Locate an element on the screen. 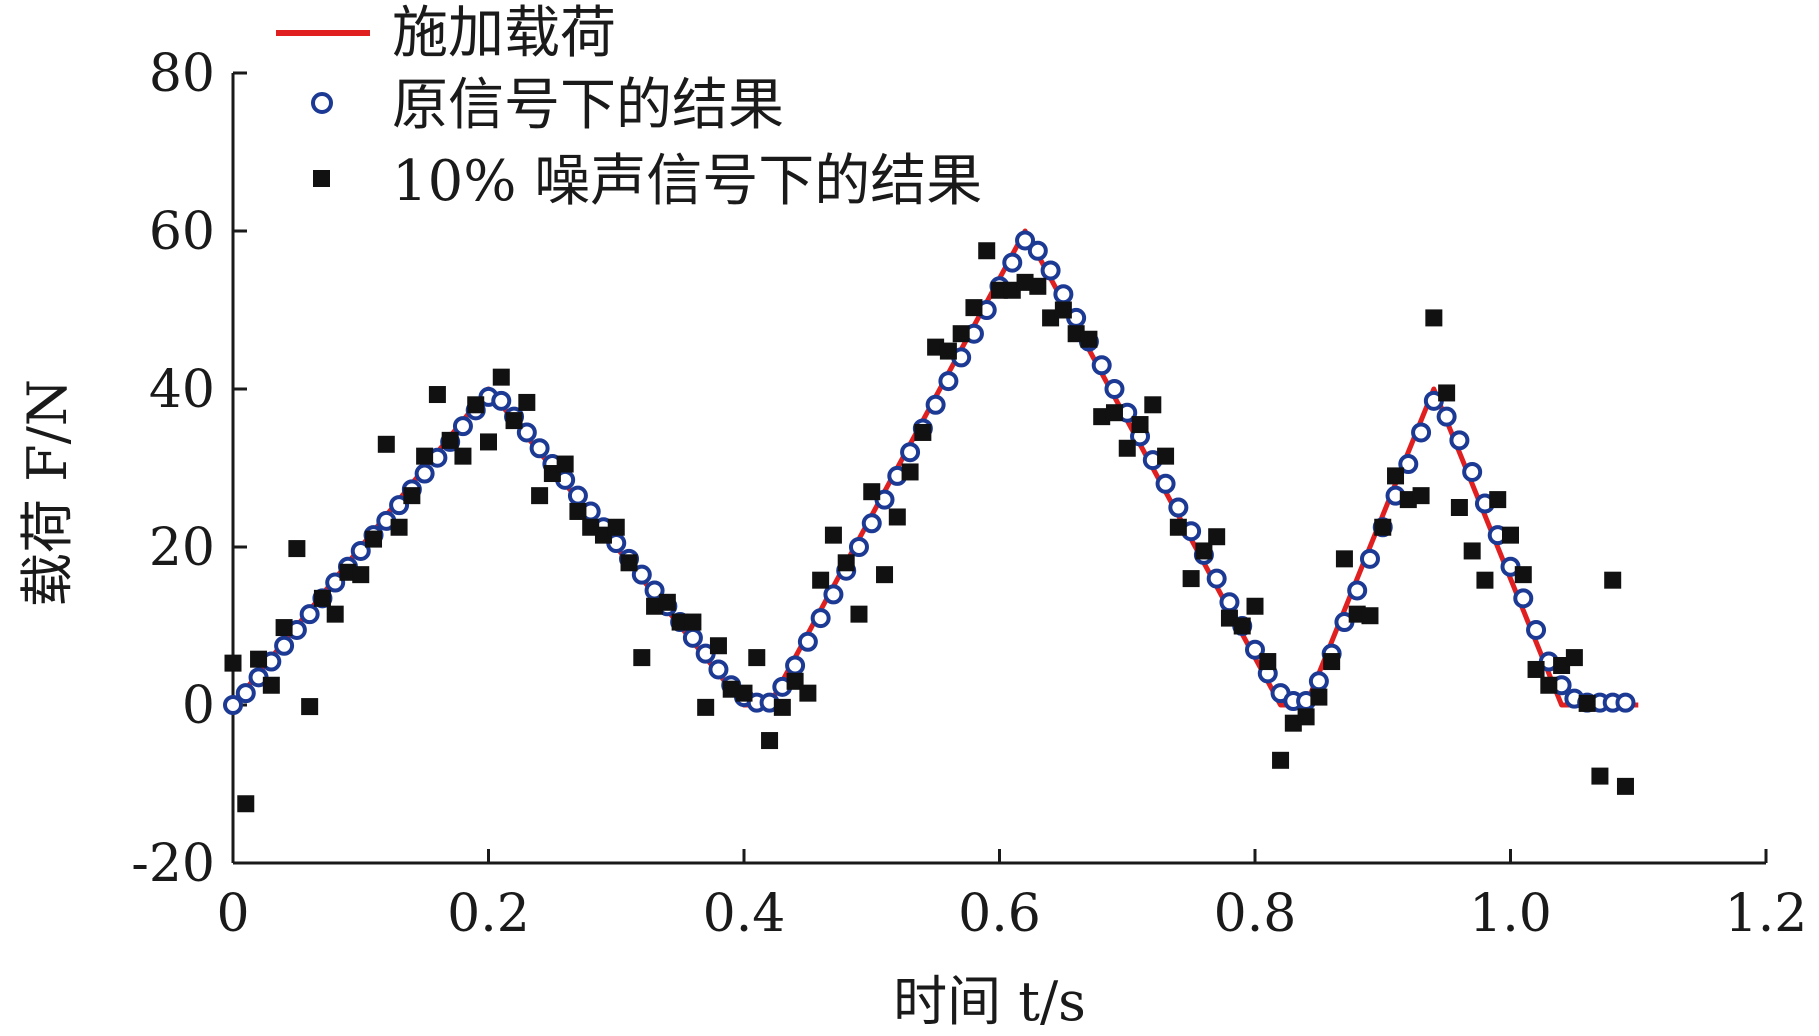 The height and width of the screenshot is (1036, 1819). x-tick-label: 0.4 is located at coordinates (744, 914).